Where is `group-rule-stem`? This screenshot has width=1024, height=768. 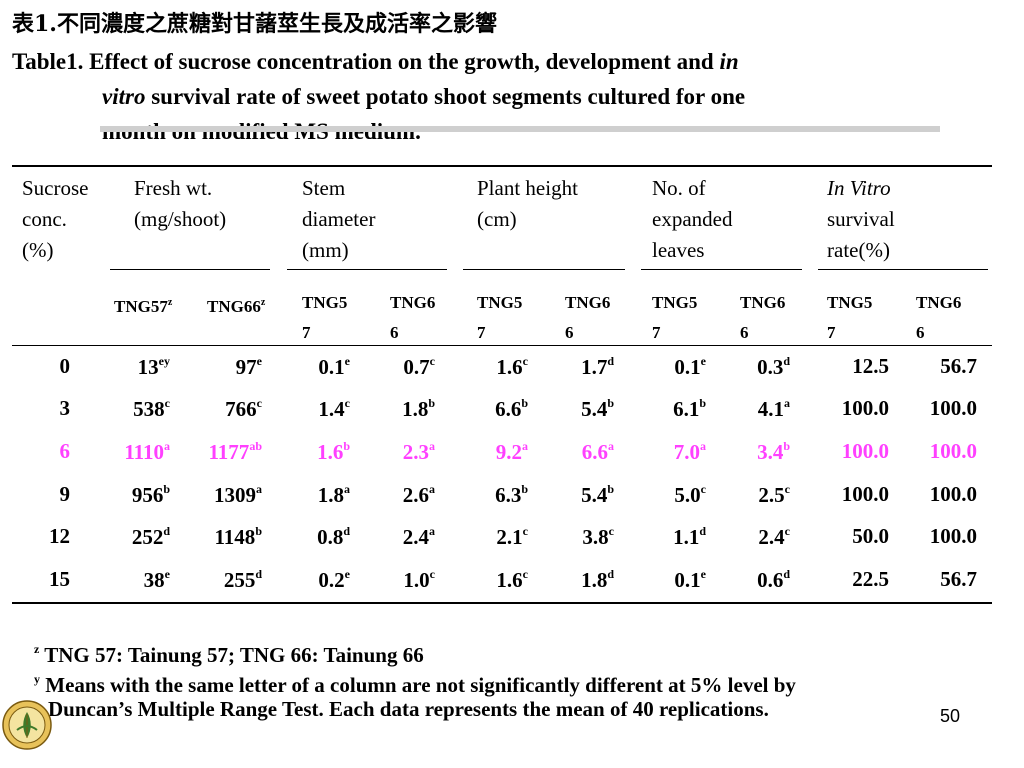
group-rule-stem is located at coordinates (367, 269).